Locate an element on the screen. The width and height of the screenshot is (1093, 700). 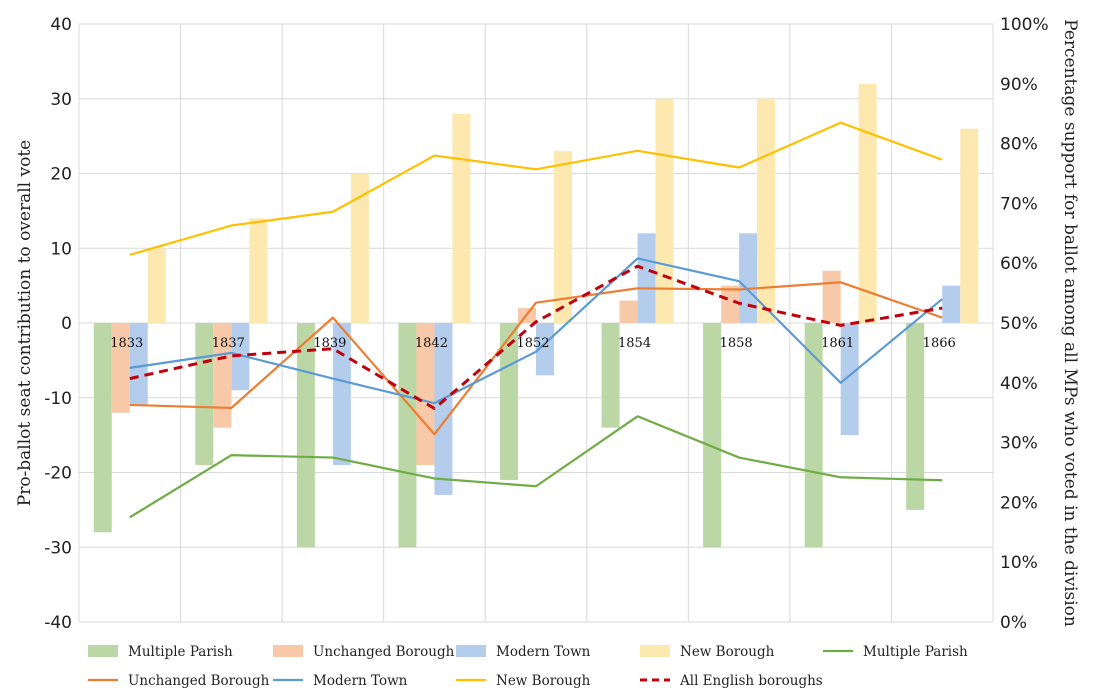
y2-tick-label: 10% is located at coordinates (1019, 563).